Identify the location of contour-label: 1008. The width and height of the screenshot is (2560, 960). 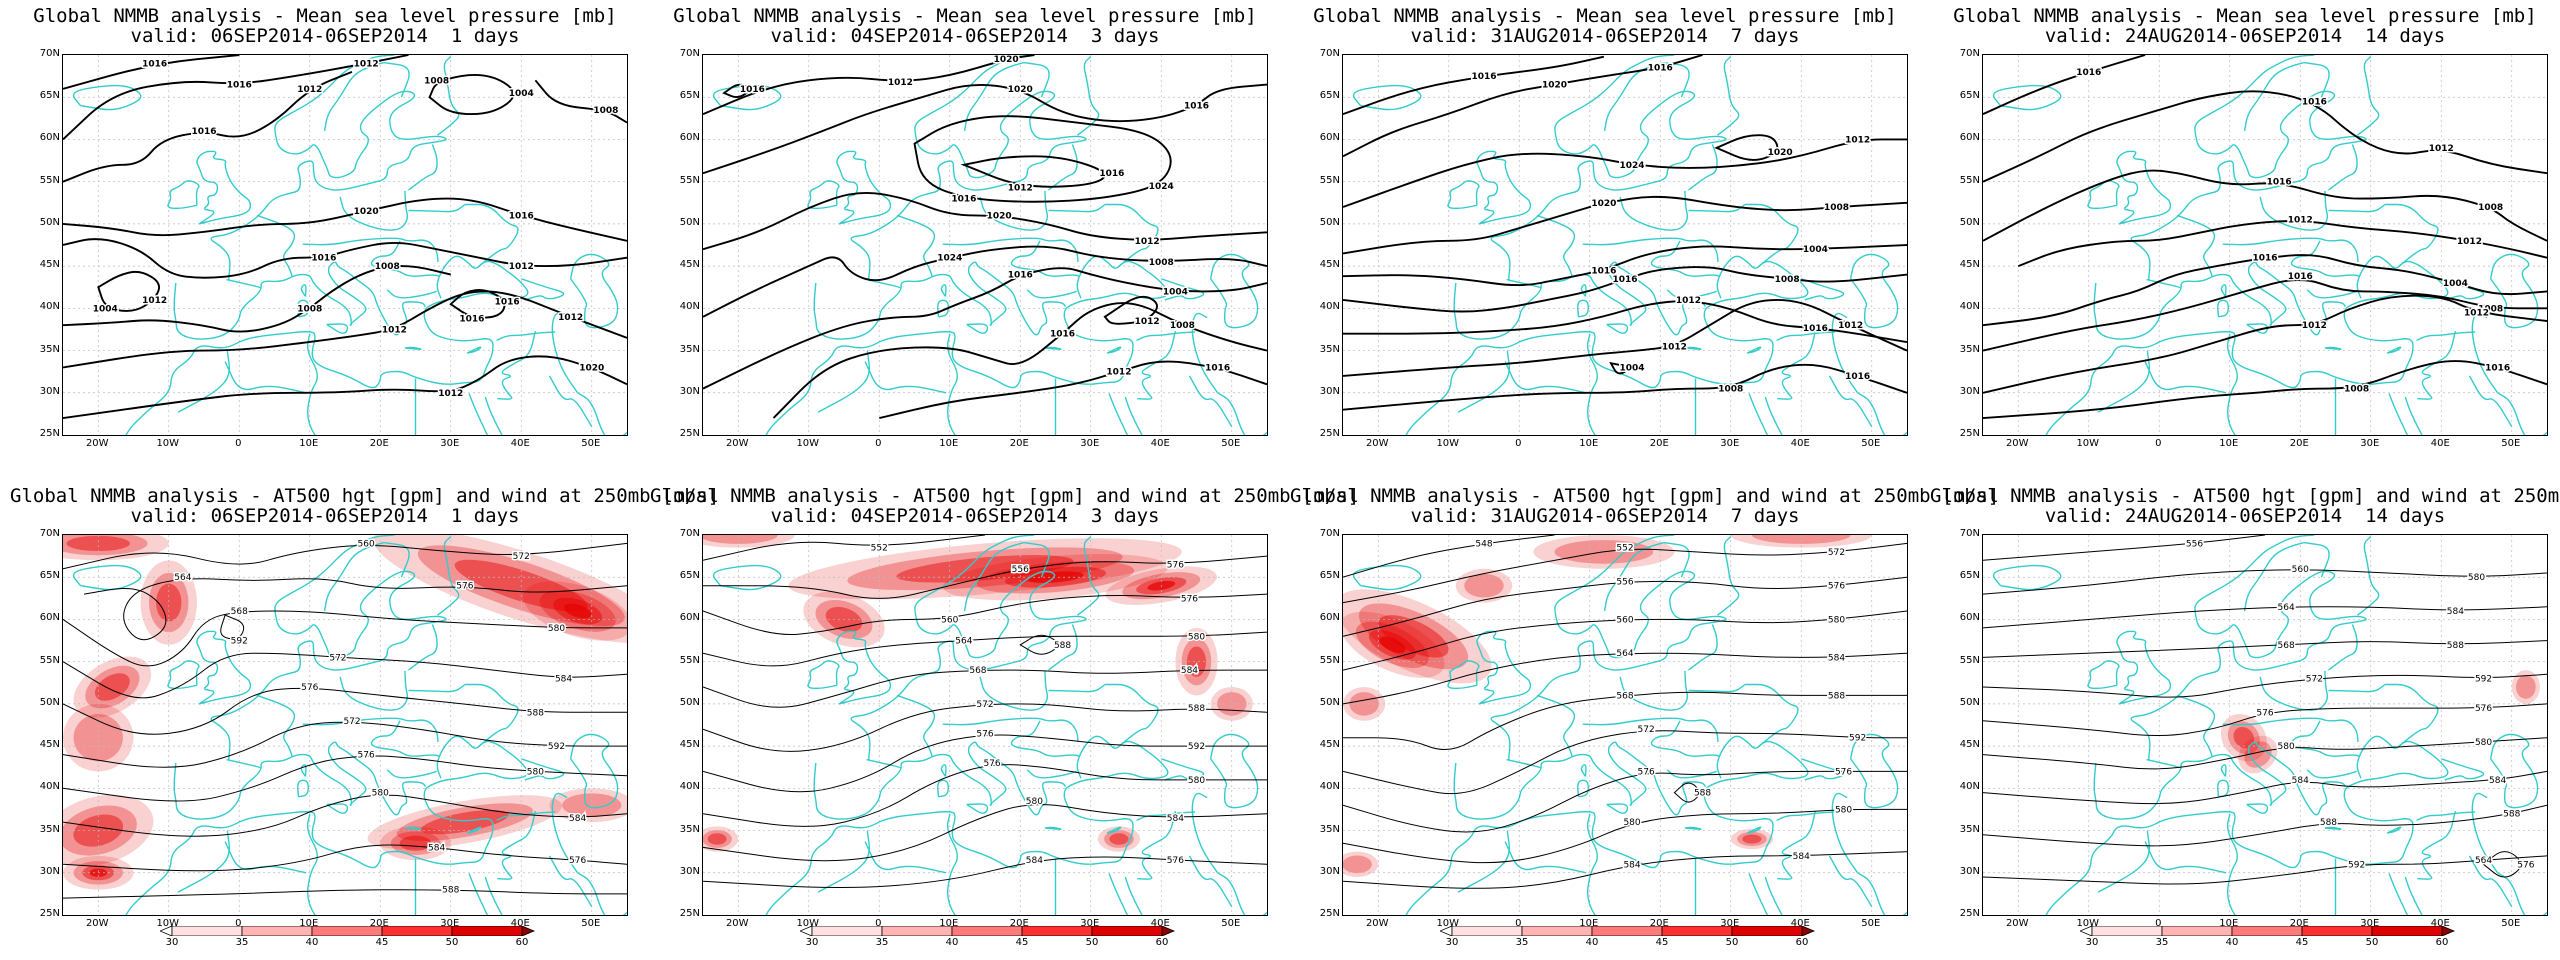
(605, 111).